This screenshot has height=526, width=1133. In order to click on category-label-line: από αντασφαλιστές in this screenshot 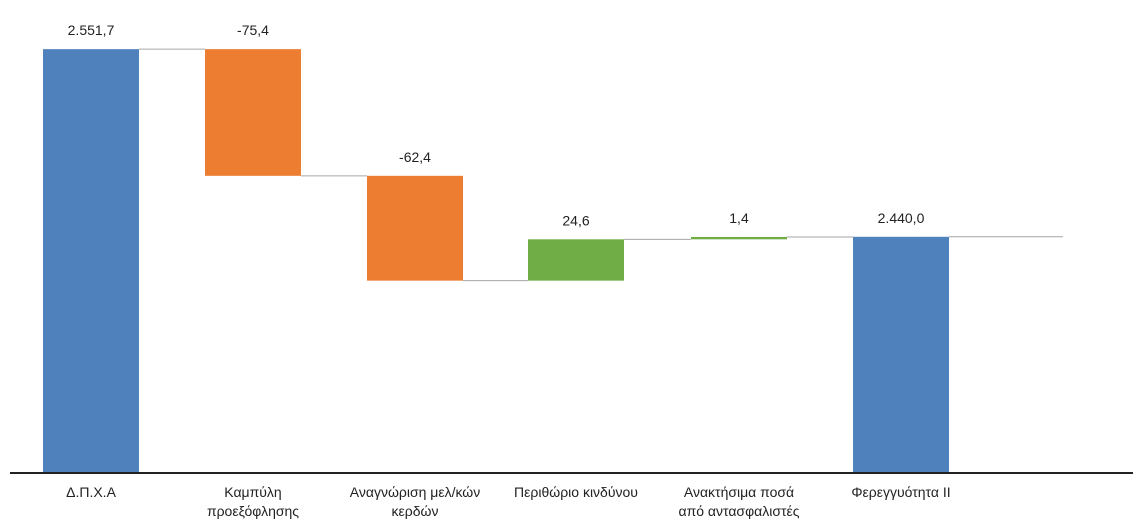, I will do `click(738, 511)`.